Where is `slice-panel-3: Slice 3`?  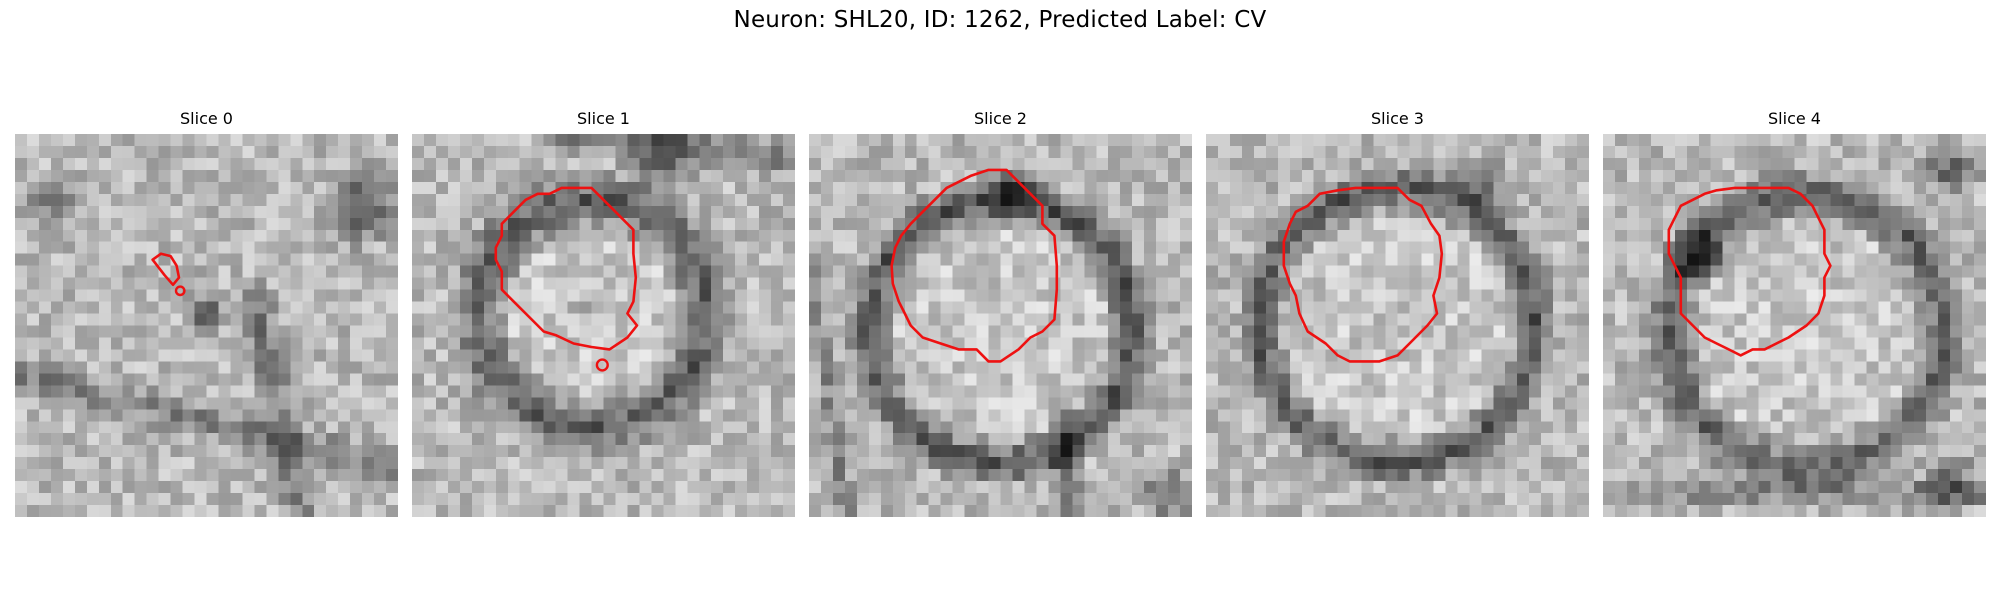
slice-panel-3: Slice 3 is located at coordinates (1397, 313).